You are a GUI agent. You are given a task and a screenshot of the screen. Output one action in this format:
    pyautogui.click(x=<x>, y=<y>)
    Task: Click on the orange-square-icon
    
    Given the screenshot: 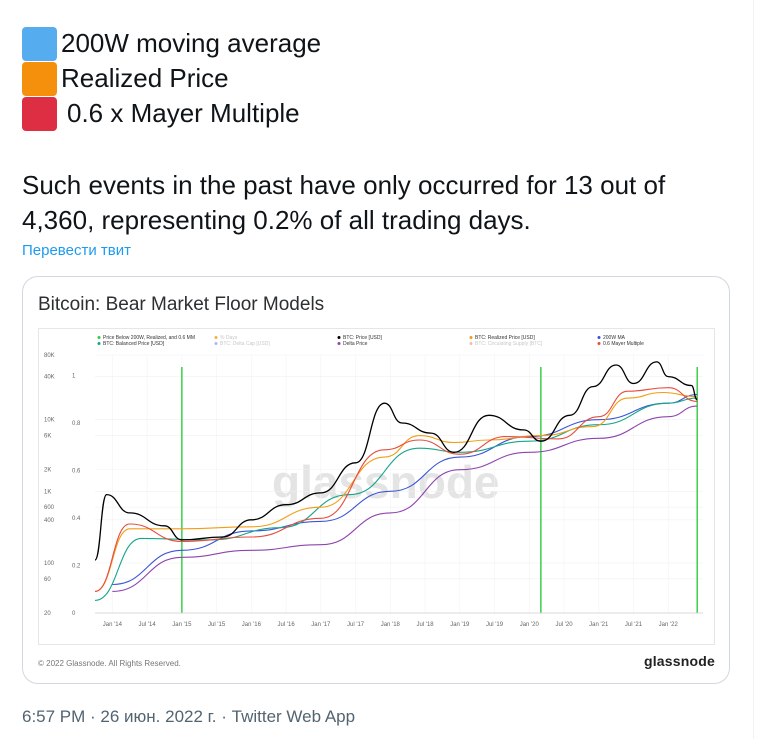 What is the action you would take?
    pyautogui.click(x=39, y=78)
    